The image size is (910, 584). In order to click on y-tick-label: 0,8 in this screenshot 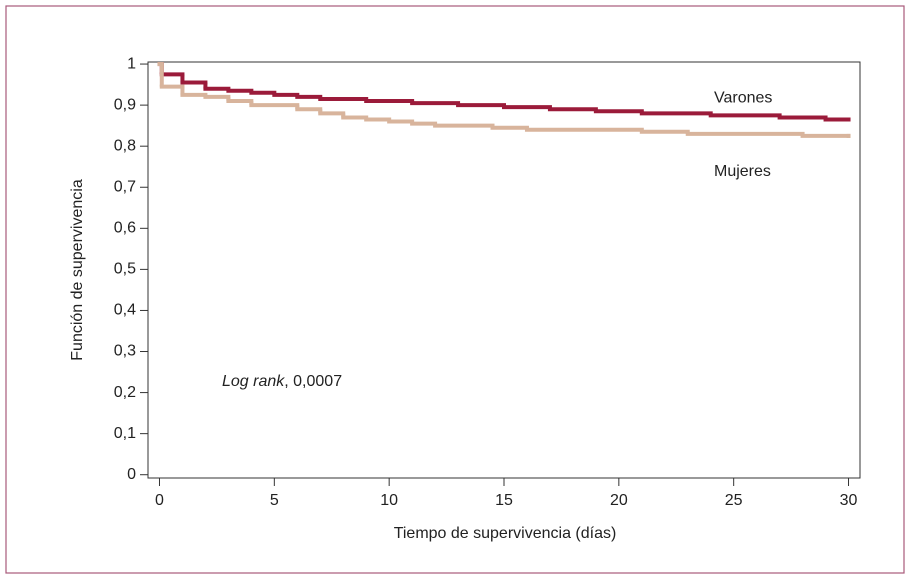, I will do `click(125, 145)`.